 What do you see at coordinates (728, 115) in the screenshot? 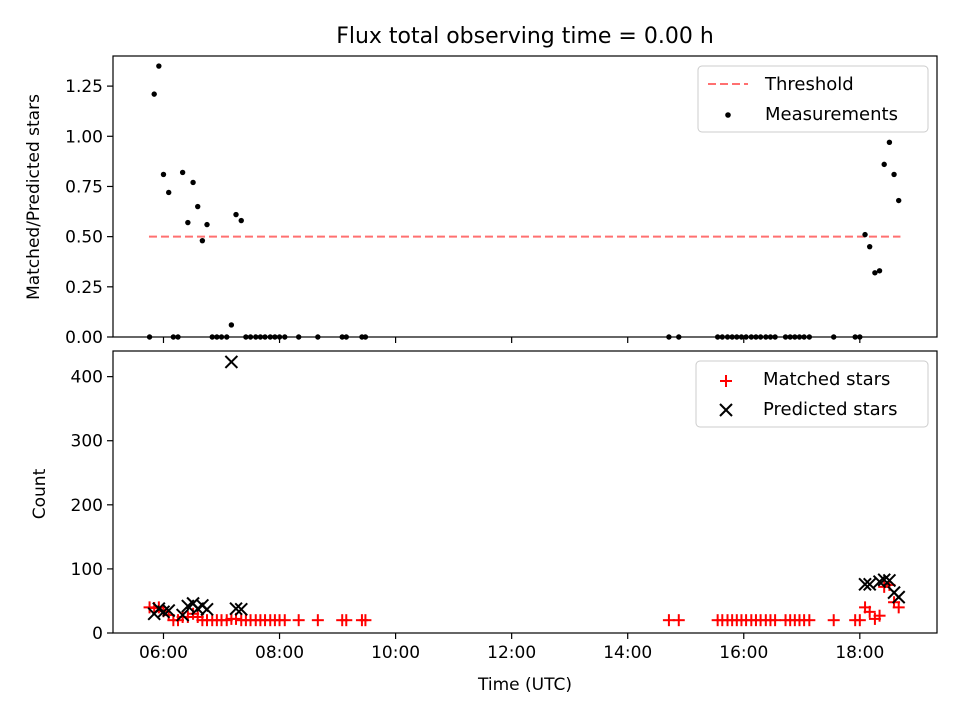
I see `measurements-legend-swatch` at bounding box center [728, 115].